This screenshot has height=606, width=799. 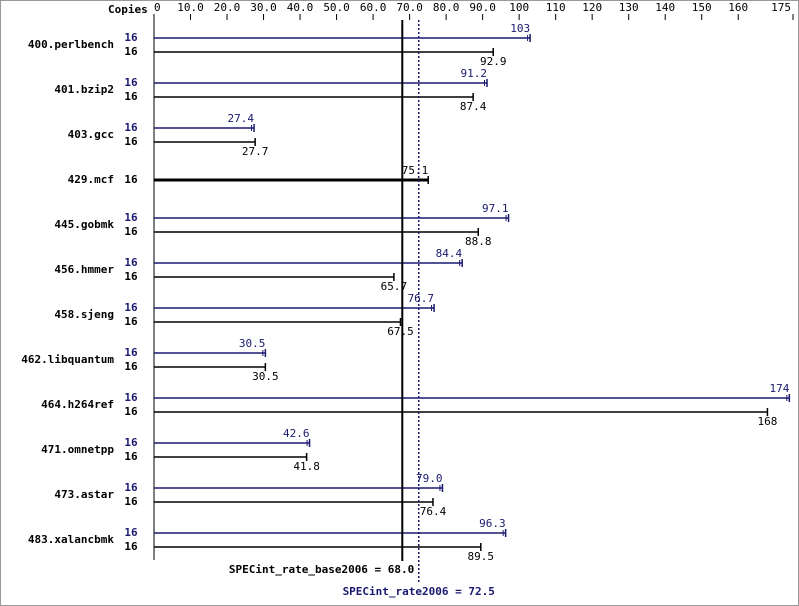 I want to click on x-tick-label: 110, so click(x=556, y=7).